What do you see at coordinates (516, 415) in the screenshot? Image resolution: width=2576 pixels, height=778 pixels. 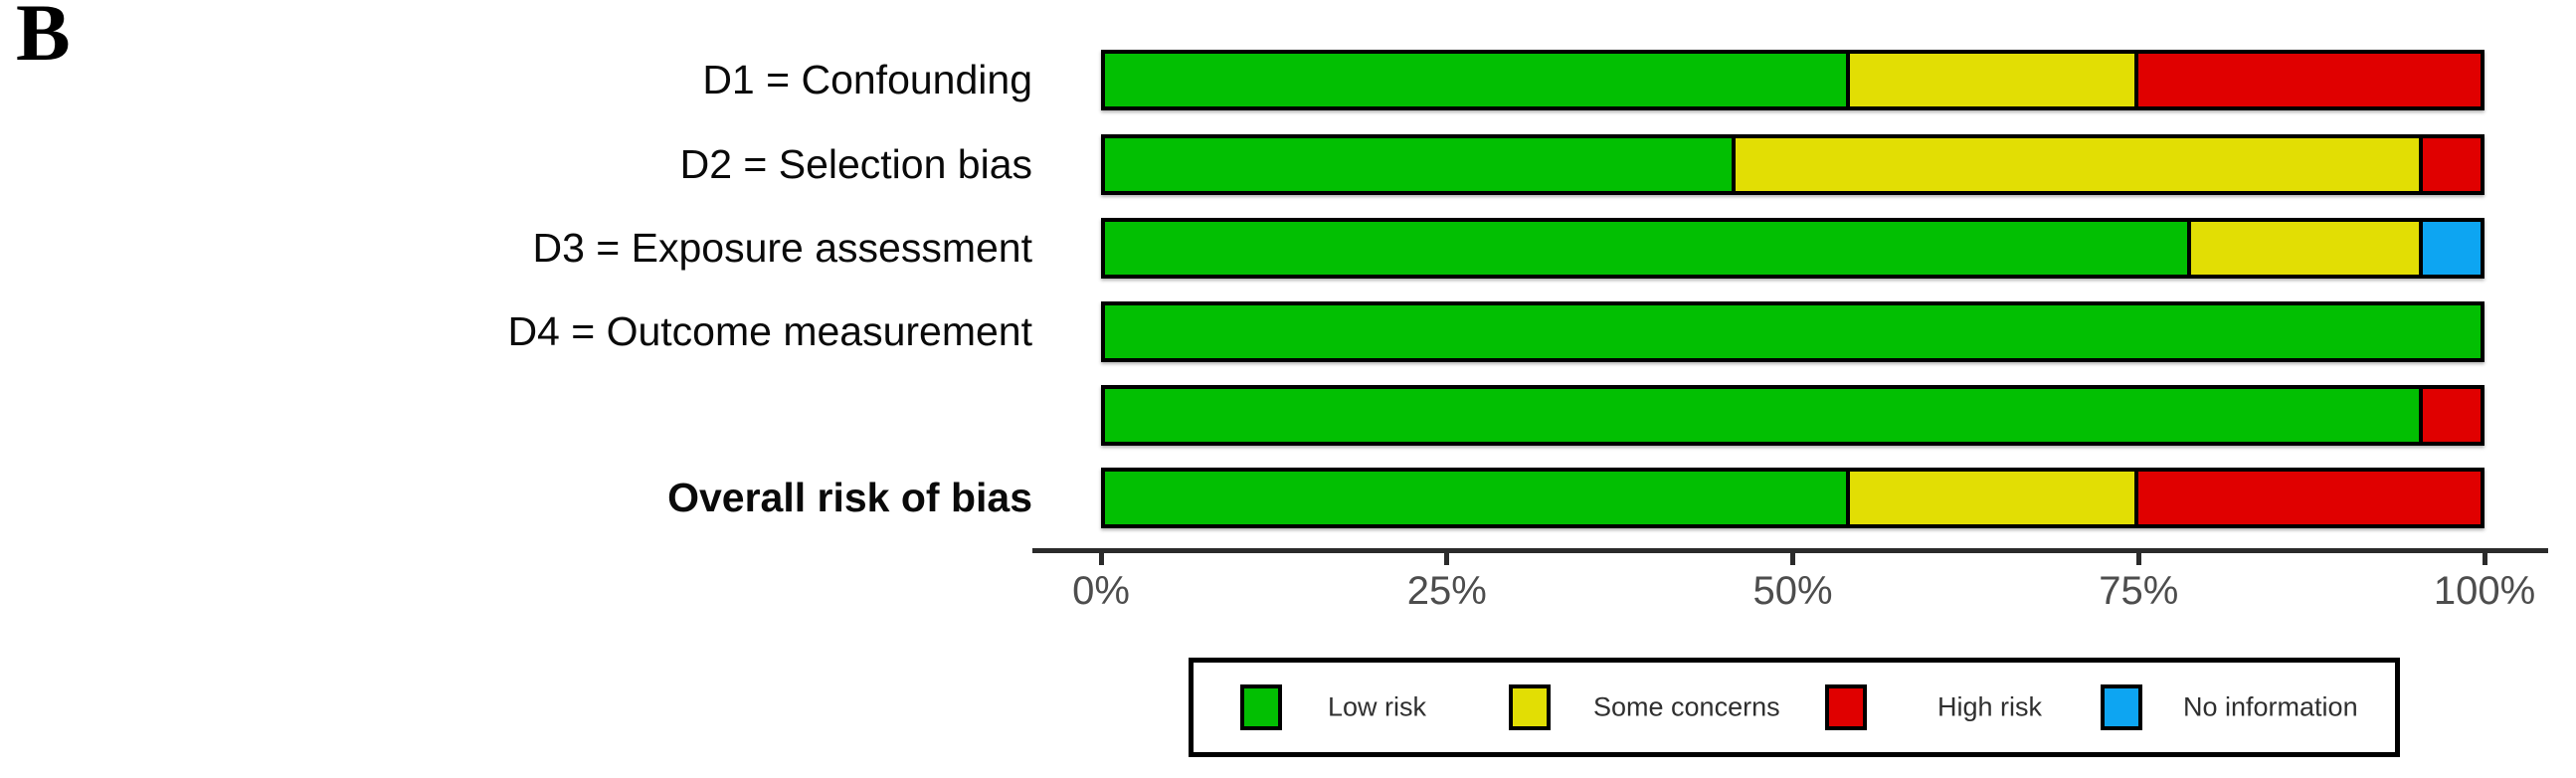 I see `row-label` at bounding box center [516, 415].